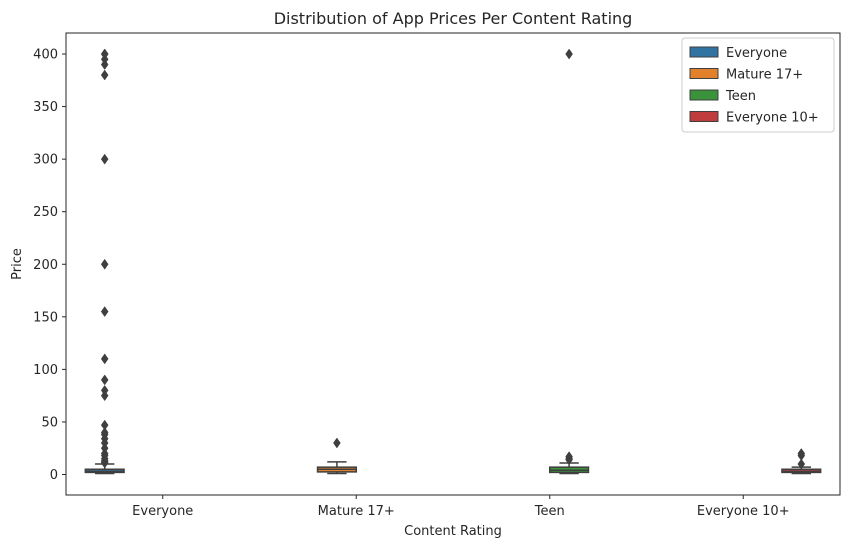  Describe the element at coordinates (764, 75) in the screenshot. I see `legend-label: Mature 17+` at that location.